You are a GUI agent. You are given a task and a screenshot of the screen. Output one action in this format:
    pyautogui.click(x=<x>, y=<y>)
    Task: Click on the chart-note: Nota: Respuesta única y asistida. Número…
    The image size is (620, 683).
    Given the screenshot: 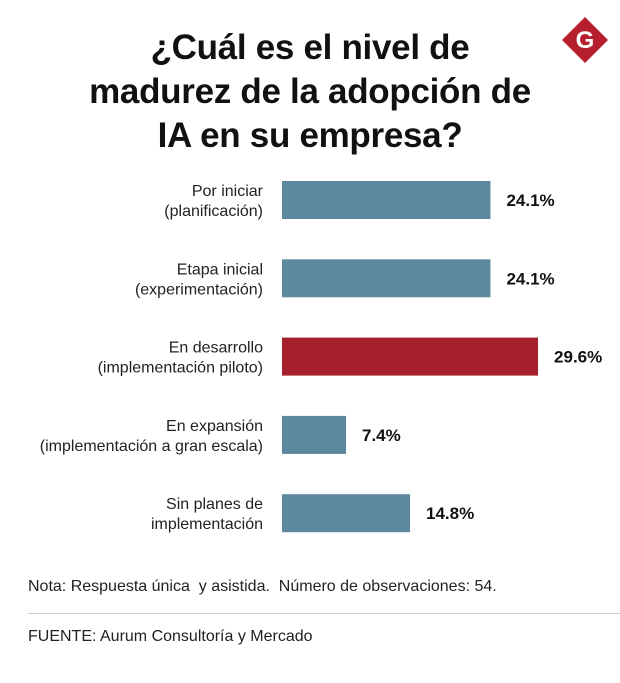 What is the action you would take?
    pyautogui.click(x=262, y=586)
    